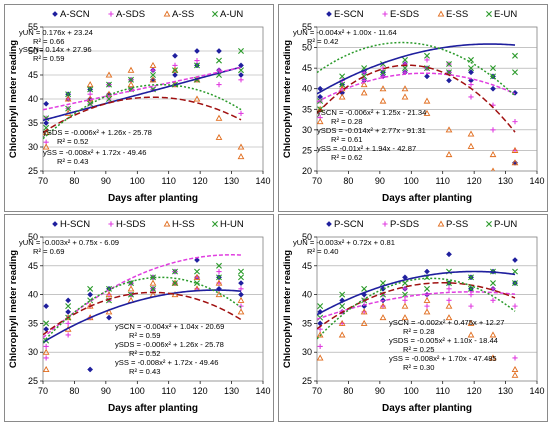  Describe the element at coordinates (232, 224) in the screenshot. I see `legend-label: H-UN` at that location.